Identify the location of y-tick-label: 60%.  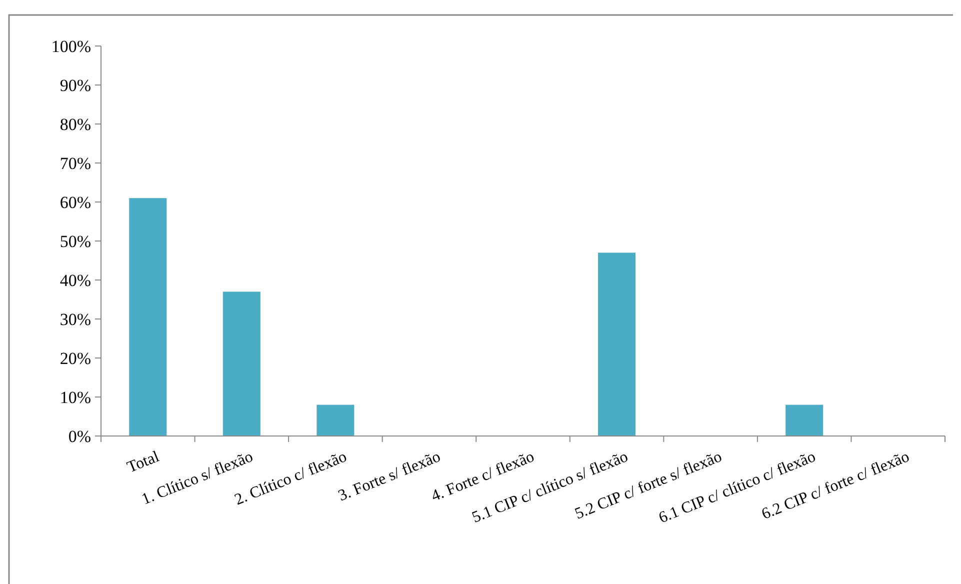
(75, 202).